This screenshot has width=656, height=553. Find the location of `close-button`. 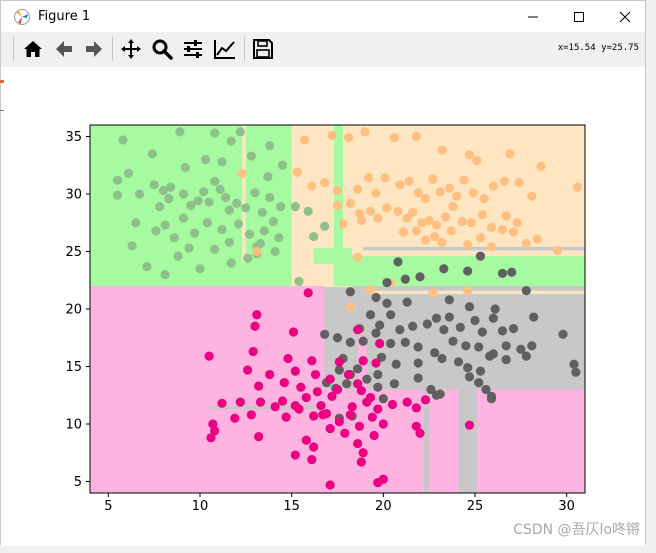

close-button is located at coordinates (625, 16).